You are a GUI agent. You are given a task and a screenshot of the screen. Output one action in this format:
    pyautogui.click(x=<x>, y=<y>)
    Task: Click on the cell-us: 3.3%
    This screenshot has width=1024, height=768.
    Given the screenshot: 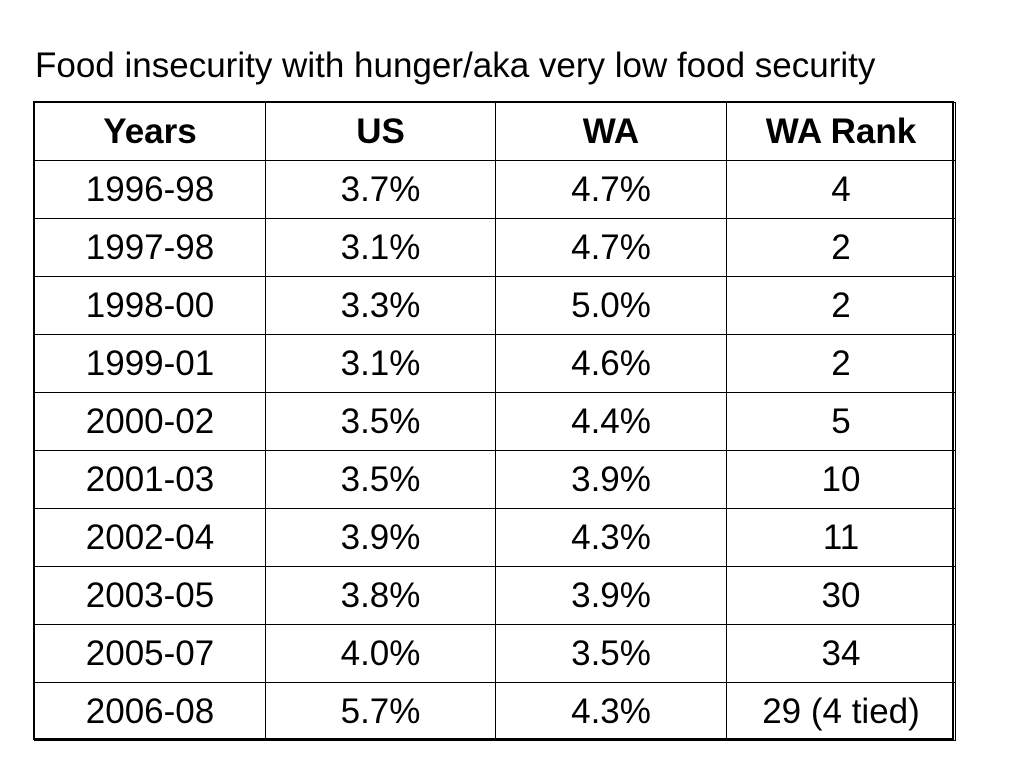 What is the action you would take?
    pyautogui.click(x=380, y=305)
    